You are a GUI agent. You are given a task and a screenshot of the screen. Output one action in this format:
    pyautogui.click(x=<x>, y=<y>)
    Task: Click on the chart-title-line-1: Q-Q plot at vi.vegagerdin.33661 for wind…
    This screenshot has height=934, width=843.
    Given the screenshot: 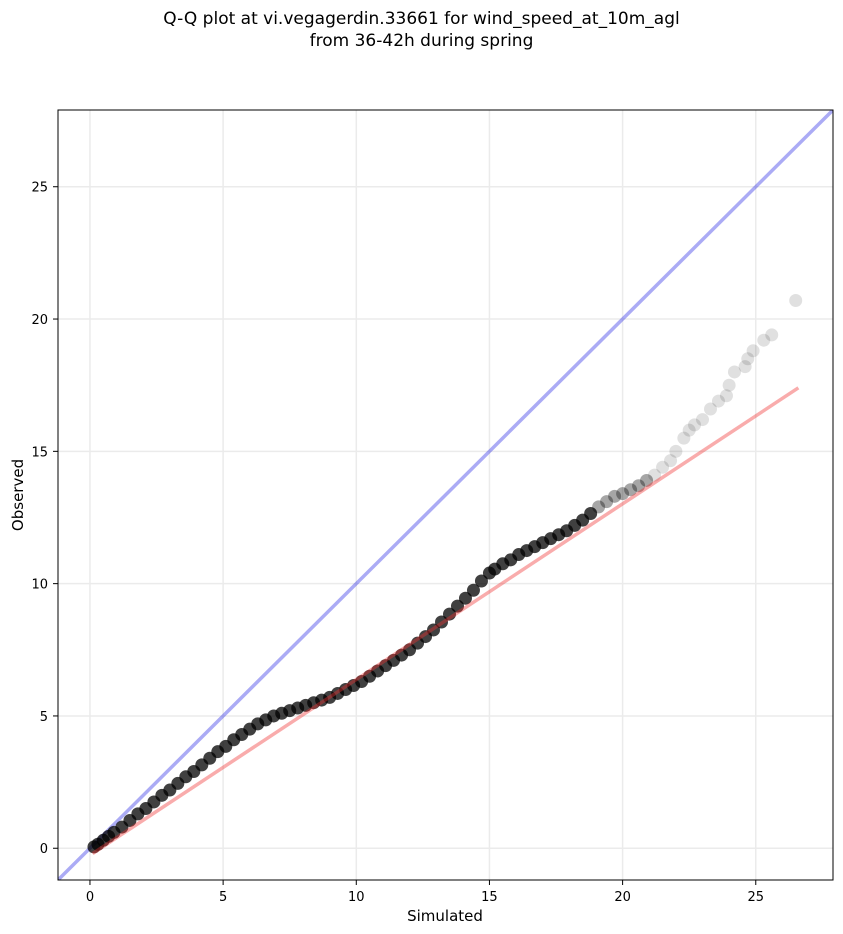 What is the action you would take?
    pyautogui.click(x=421, y=19)
    